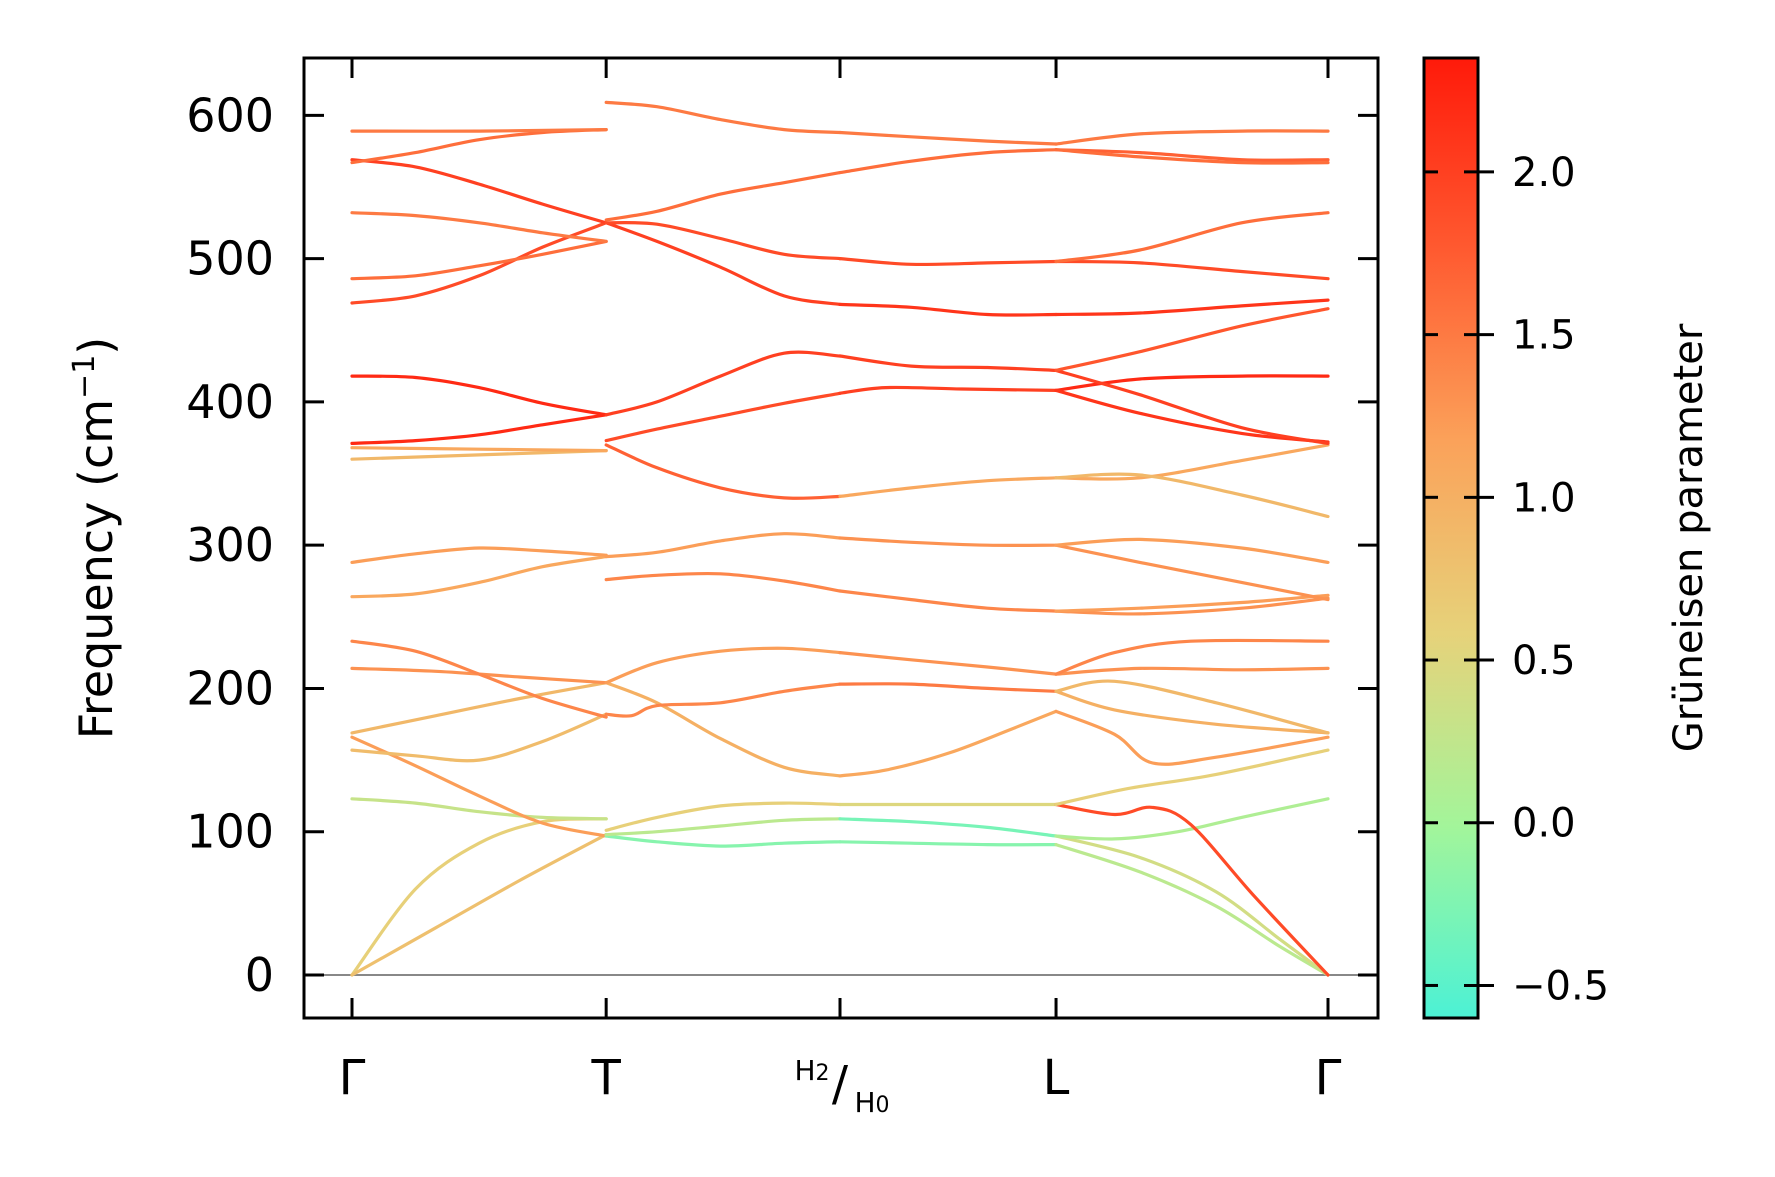 Image resolution: width=1775 pixels, height=1177 pixels. I want to click on colorbar-tick-label-5: 2.0, so click(1544, 173).